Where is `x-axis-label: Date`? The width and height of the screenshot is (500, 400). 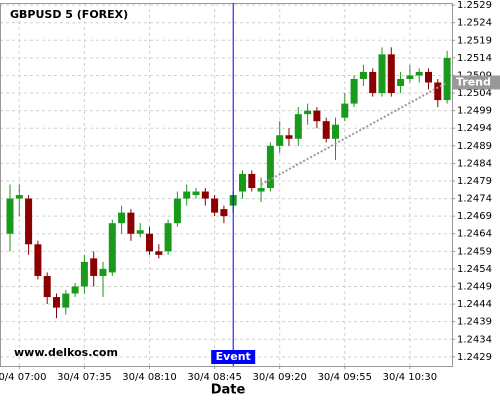
x-axis-label: Date is located at coordinates (228, 390).